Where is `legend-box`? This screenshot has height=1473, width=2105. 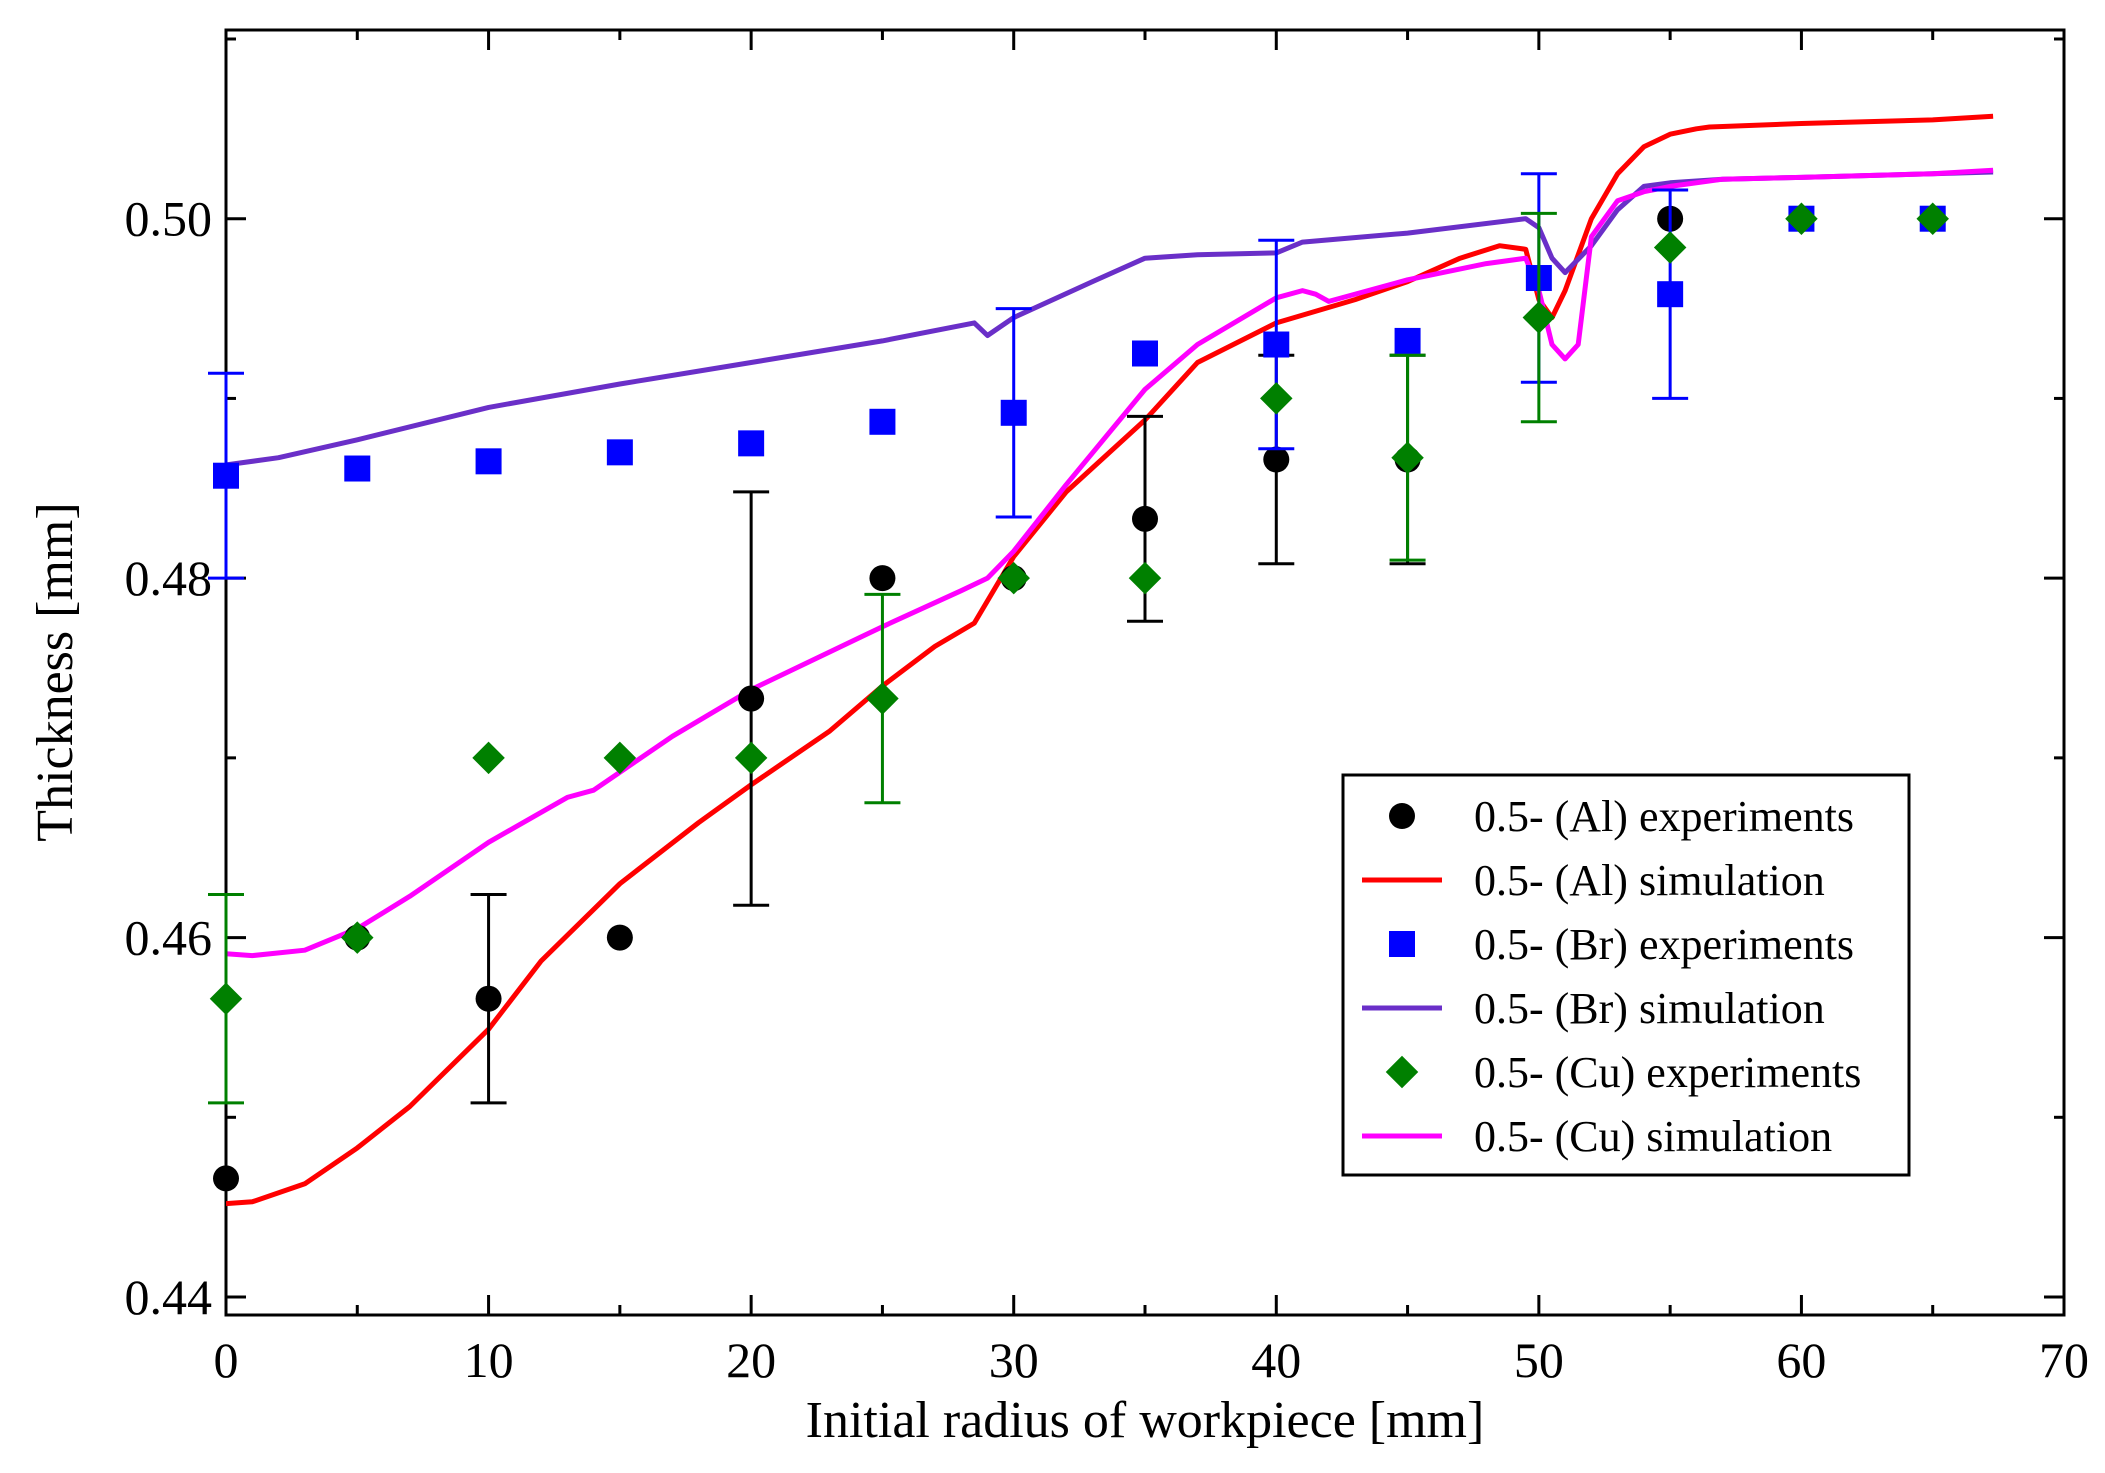 legend-box is located at coordinates (1626, 975).